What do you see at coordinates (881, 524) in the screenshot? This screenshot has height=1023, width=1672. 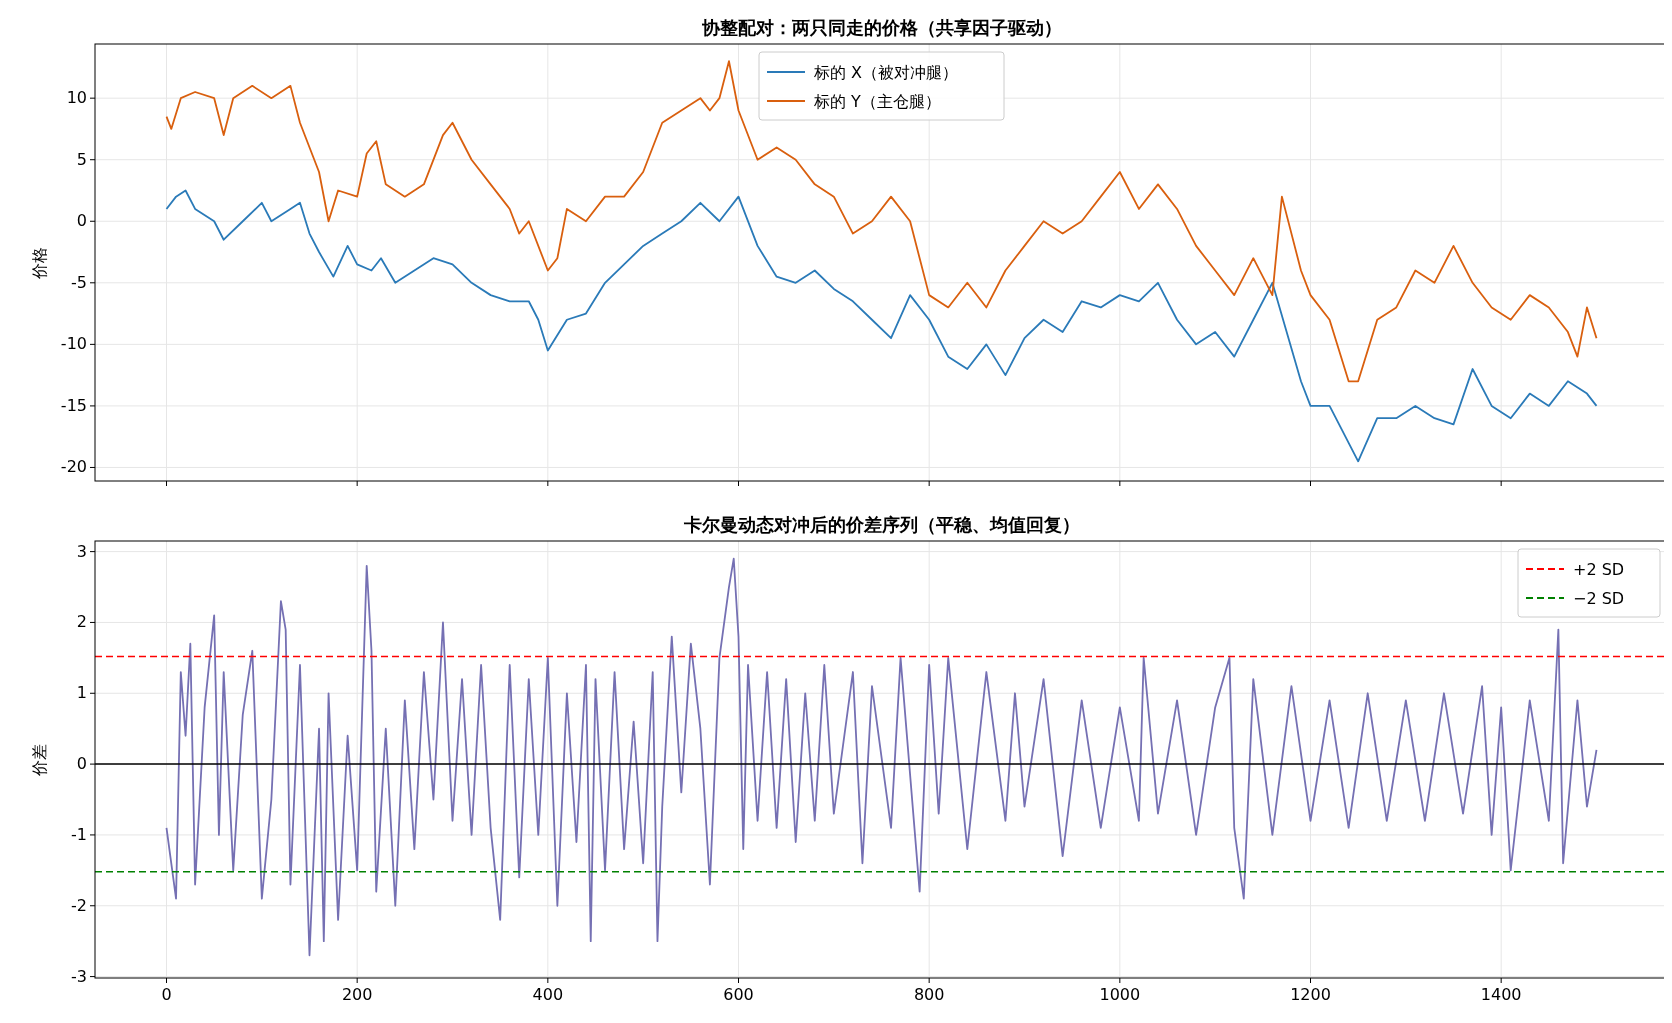 I see `chart-title: 卡尔曼动态对冲后的价差序列（平稳、均值回复）` at bounding box center [881, 524].